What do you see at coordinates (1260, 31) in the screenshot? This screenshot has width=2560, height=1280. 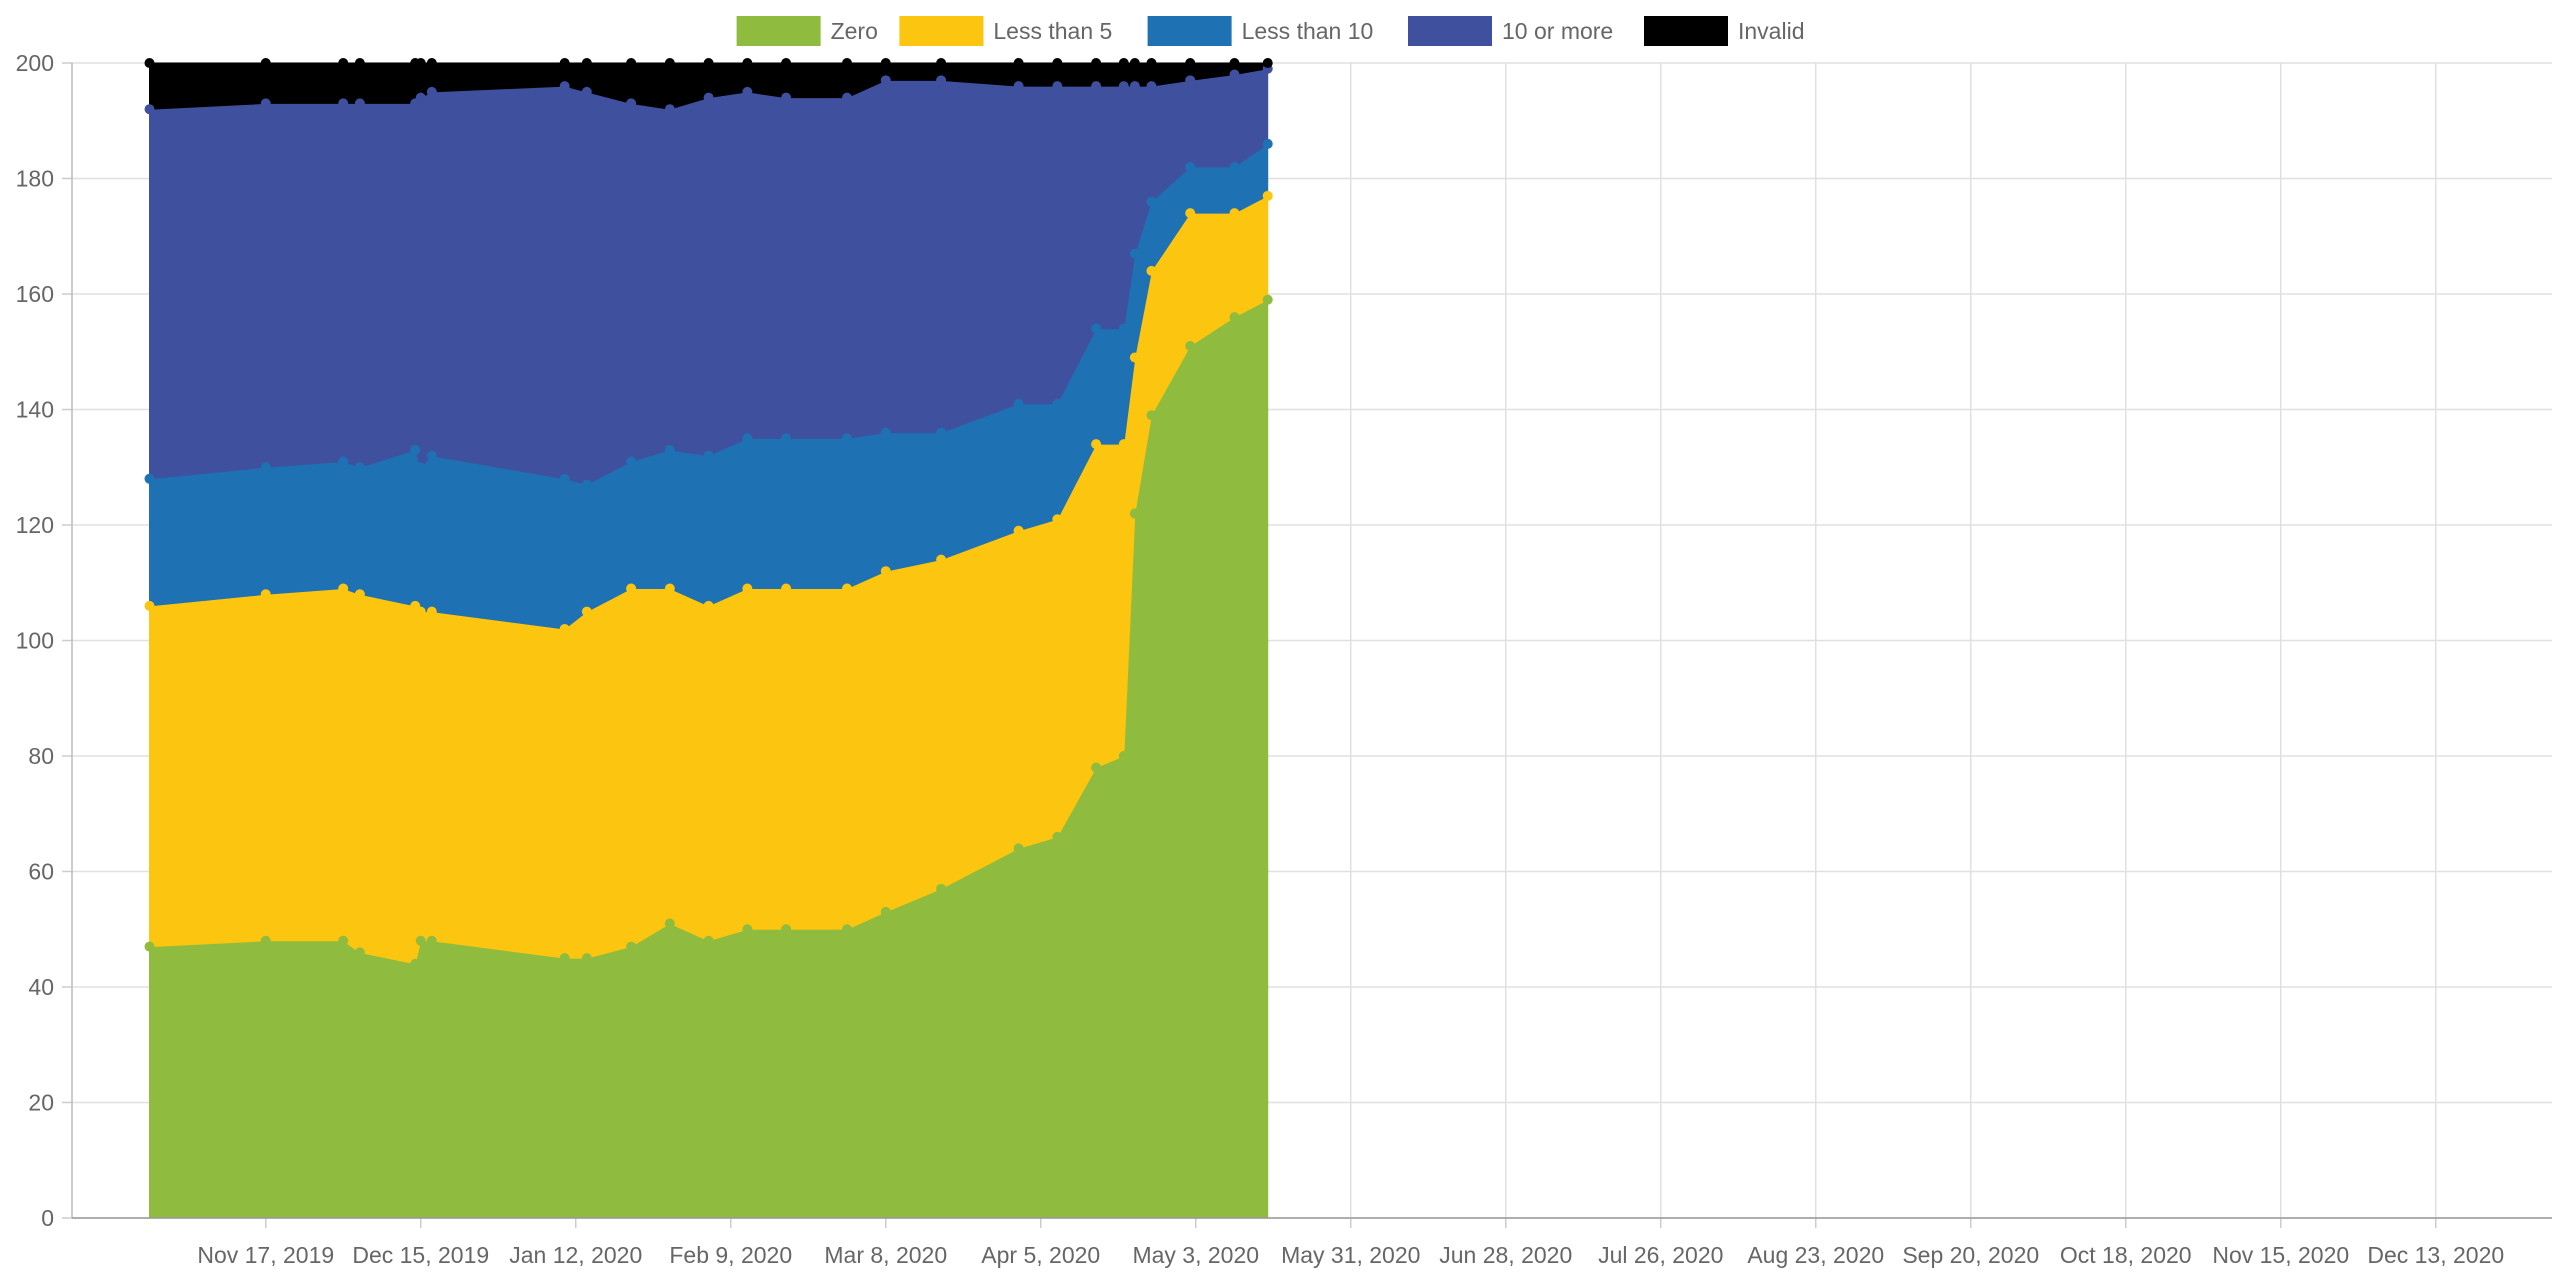 I see `legend-item: Less than 10` at bounding box center [1260, 31].